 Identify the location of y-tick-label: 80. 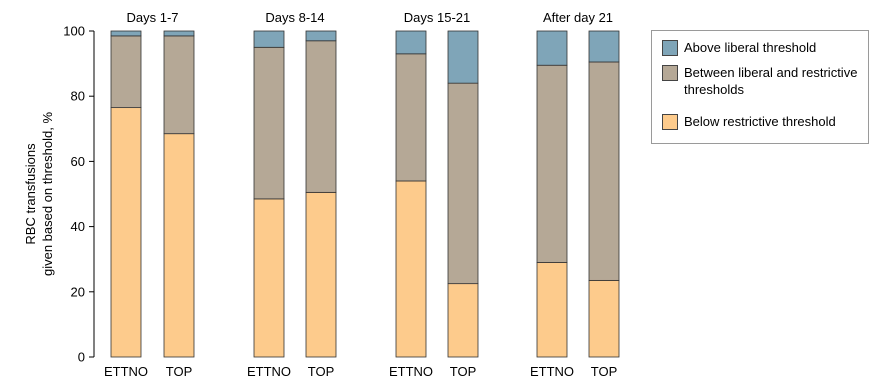
(78, 96).